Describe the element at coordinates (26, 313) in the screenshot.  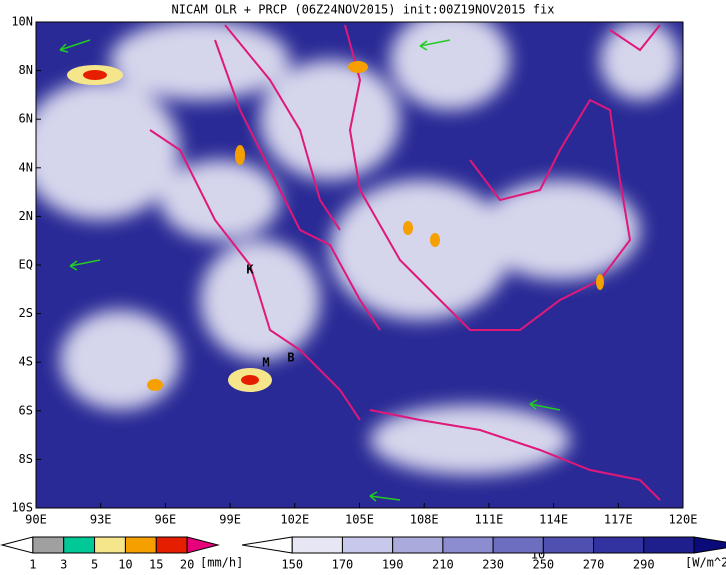
I see `lat-label: 2S` at that location.